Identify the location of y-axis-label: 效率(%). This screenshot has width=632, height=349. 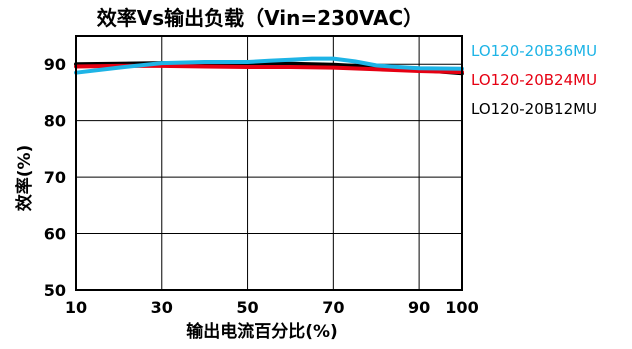
(24, 178).